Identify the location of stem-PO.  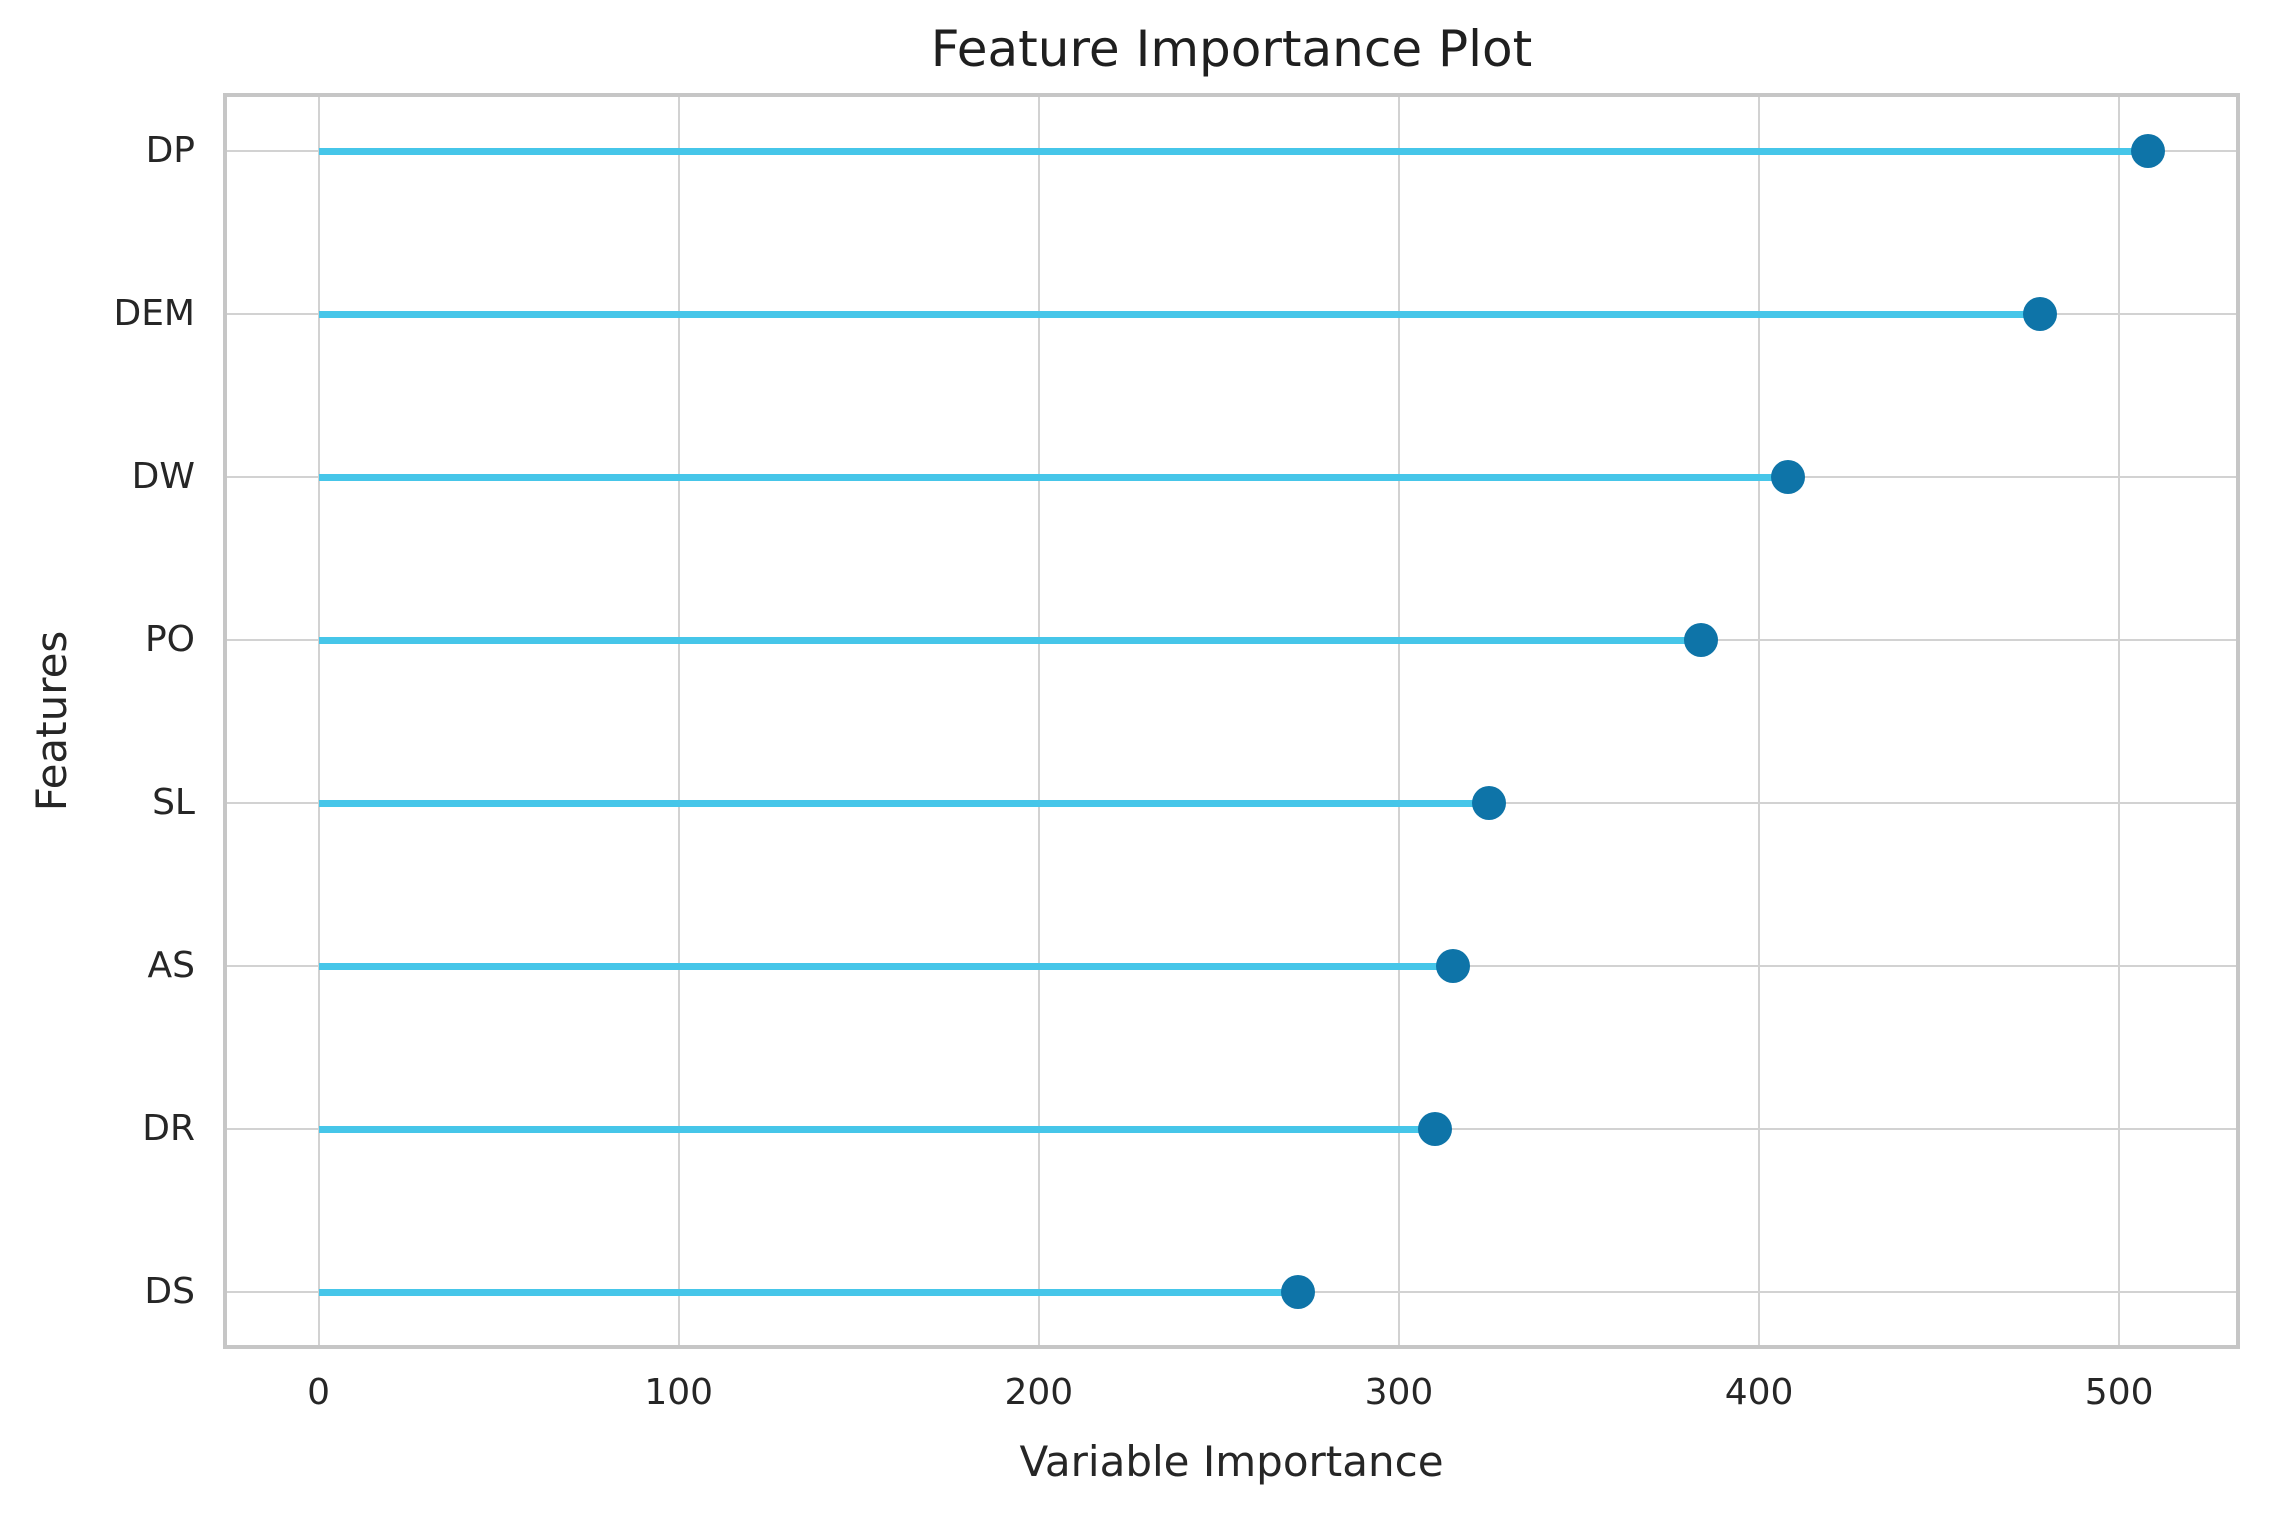
(1010, 640).